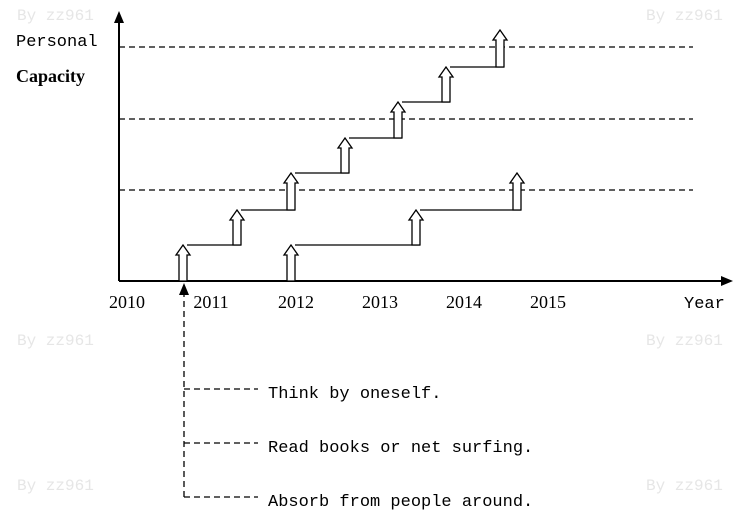 This screenshot has width=745, height=518. Describe the element at coordinates (400, 448) in the screenshot. I see `legend-item: Read books or net surfing.` at that location.